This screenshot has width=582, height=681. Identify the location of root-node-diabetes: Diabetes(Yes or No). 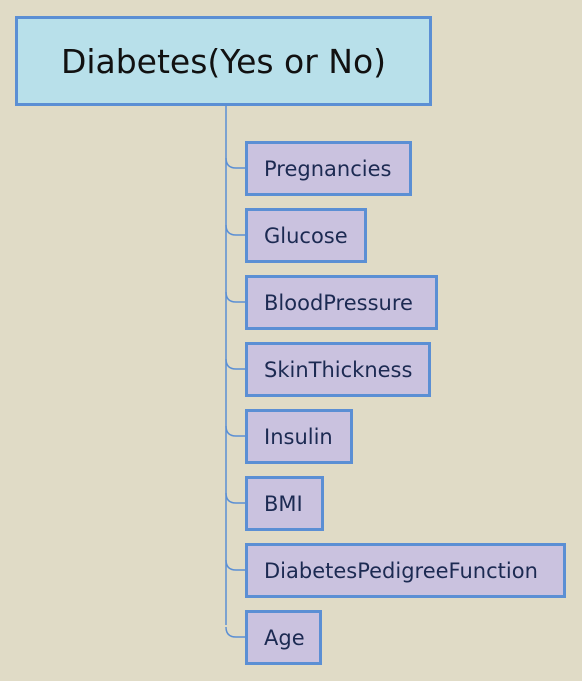
(223, 61).